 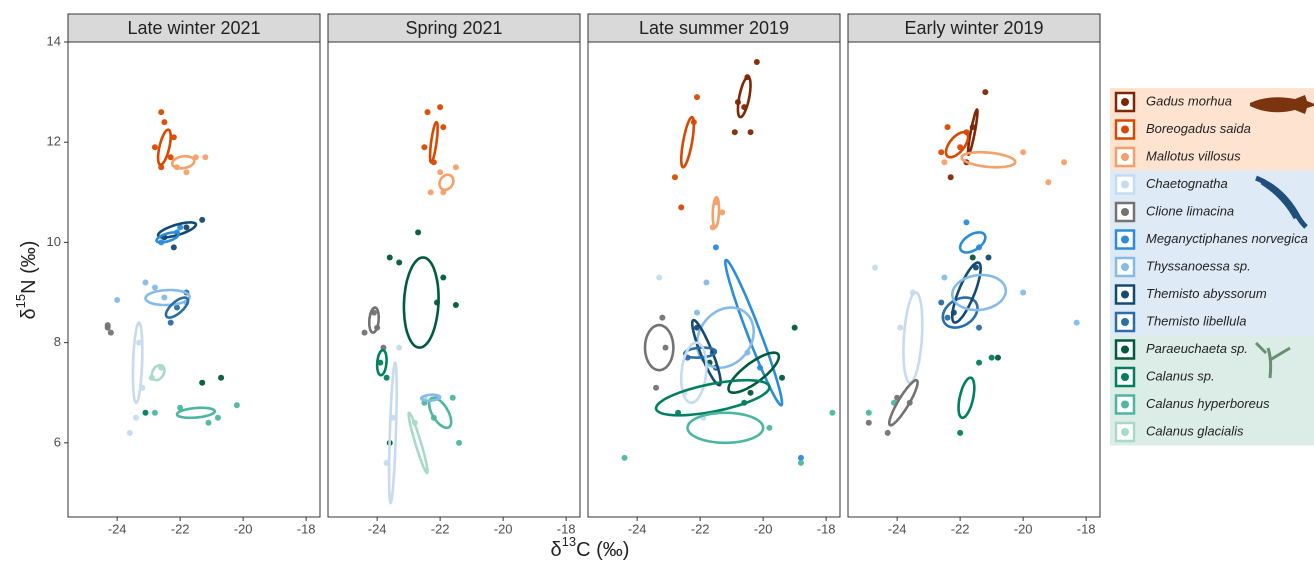 I want to click on legend-label: Themisto abyssorum, so click(x=1206, y=293).